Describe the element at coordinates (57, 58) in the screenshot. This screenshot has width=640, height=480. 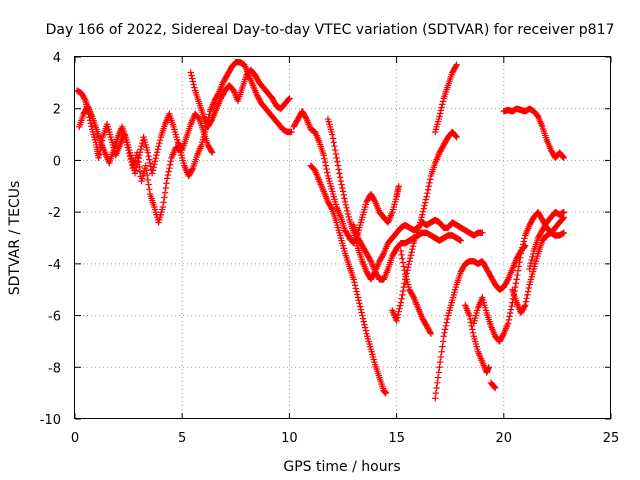
I see `y-tick-label: 4` at that location.